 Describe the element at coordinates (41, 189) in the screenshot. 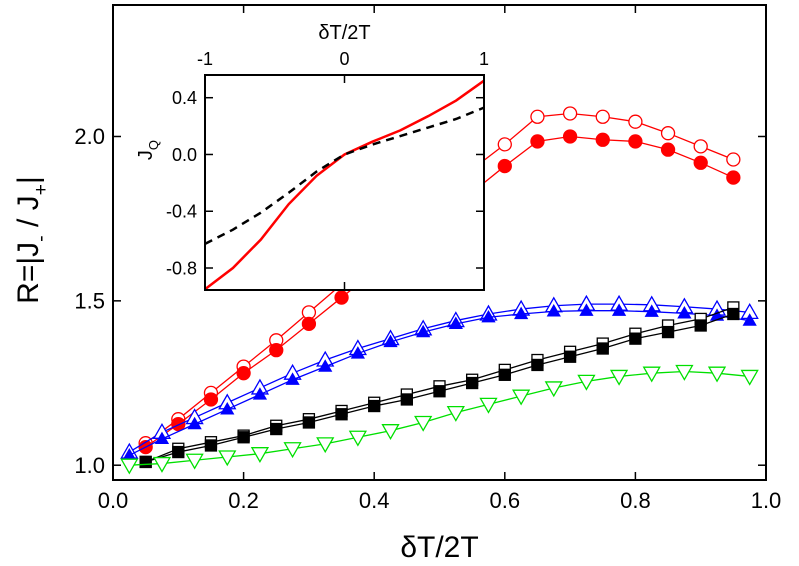

I see `y-axis-label-subscript: +` at that location.